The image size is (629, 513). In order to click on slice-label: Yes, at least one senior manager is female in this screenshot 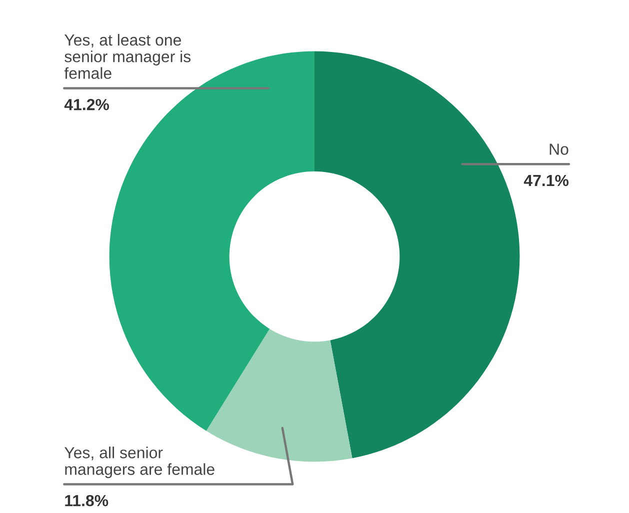, I will do `click(127, 56)`.